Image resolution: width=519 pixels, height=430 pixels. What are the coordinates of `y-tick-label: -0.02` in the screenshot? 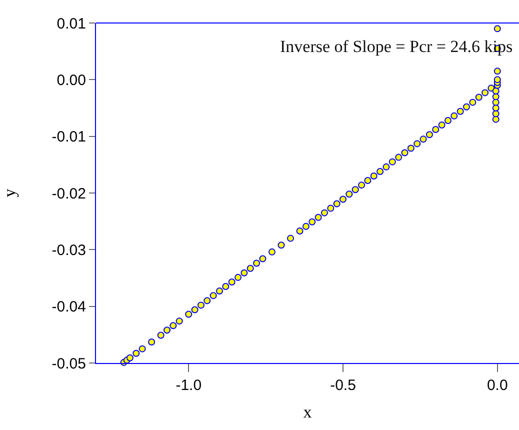 It's located at (69, 193).